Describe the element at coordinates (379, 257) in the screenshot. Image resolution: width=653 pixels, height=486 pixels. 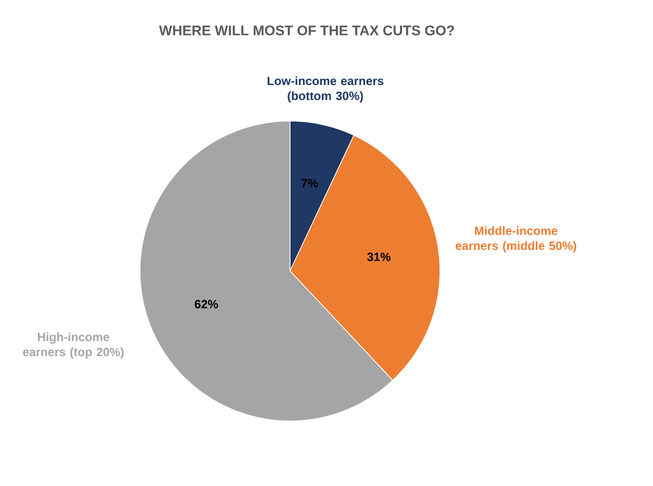
I see `data-label: 31%` at that location.